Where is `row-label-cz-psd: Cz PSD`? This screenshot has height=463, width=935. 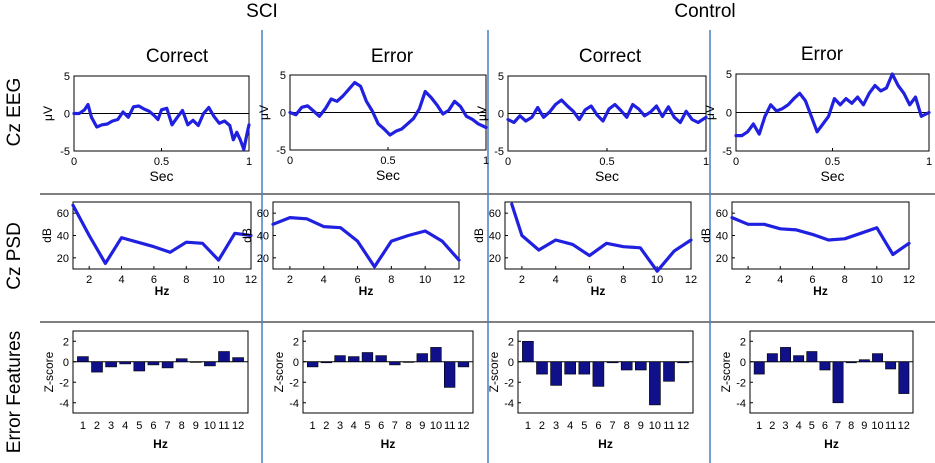 row-label-cz-psd: Cz PSD is located at coordinates (14, 256).